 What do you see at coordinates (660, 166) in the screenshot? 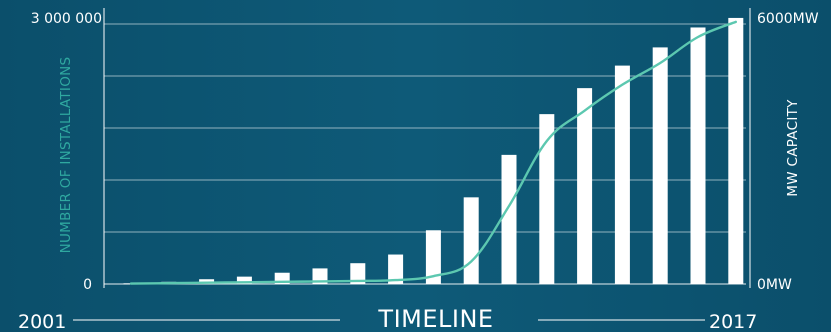
I see `bar-2015` at bounding box center [660, 166].